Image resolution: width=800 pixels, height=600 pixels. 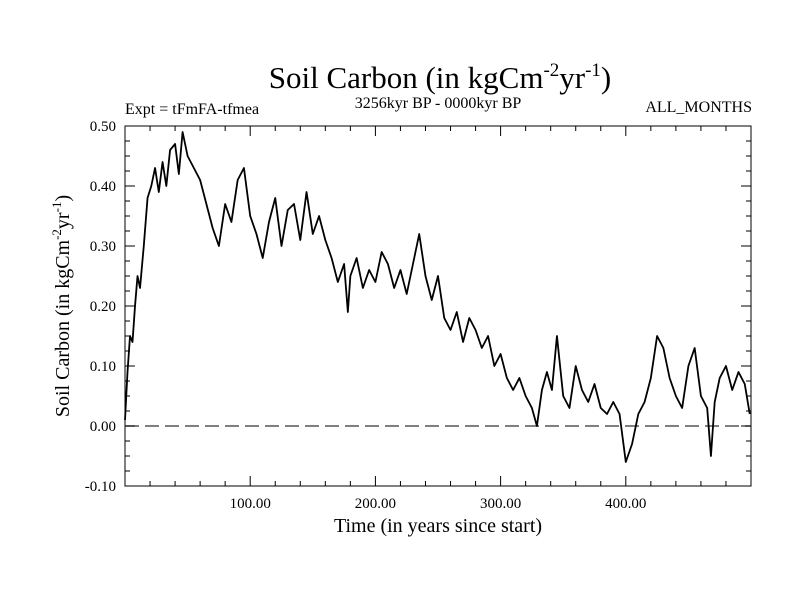 What do you see at coordinates (625, 504) in the screenshot?
I see `x-tick-label: 400.00` at bounding box center [625, 504].